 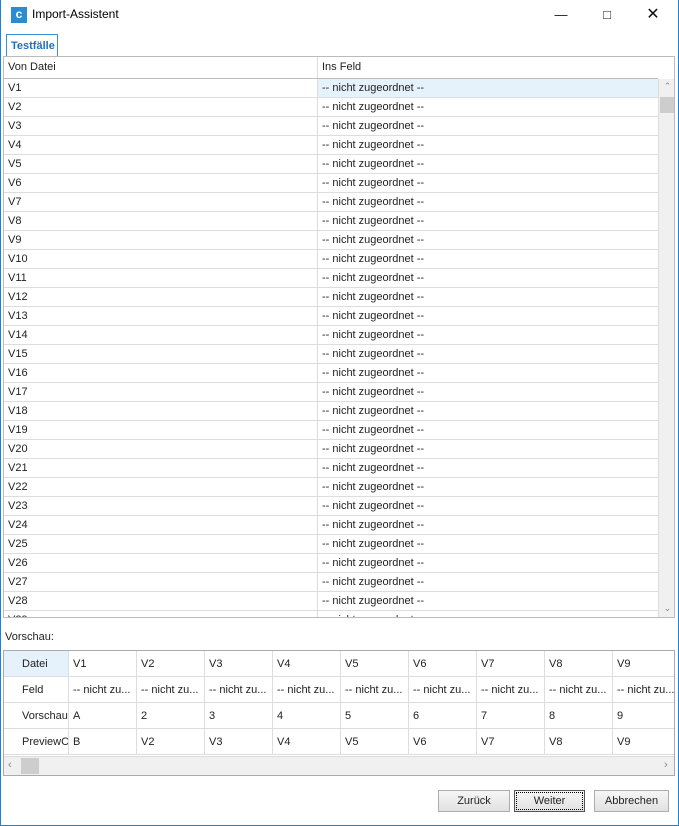 I want to click on table-row: V27 -- nicht zugeordnet --, so click(x=331, y=582).